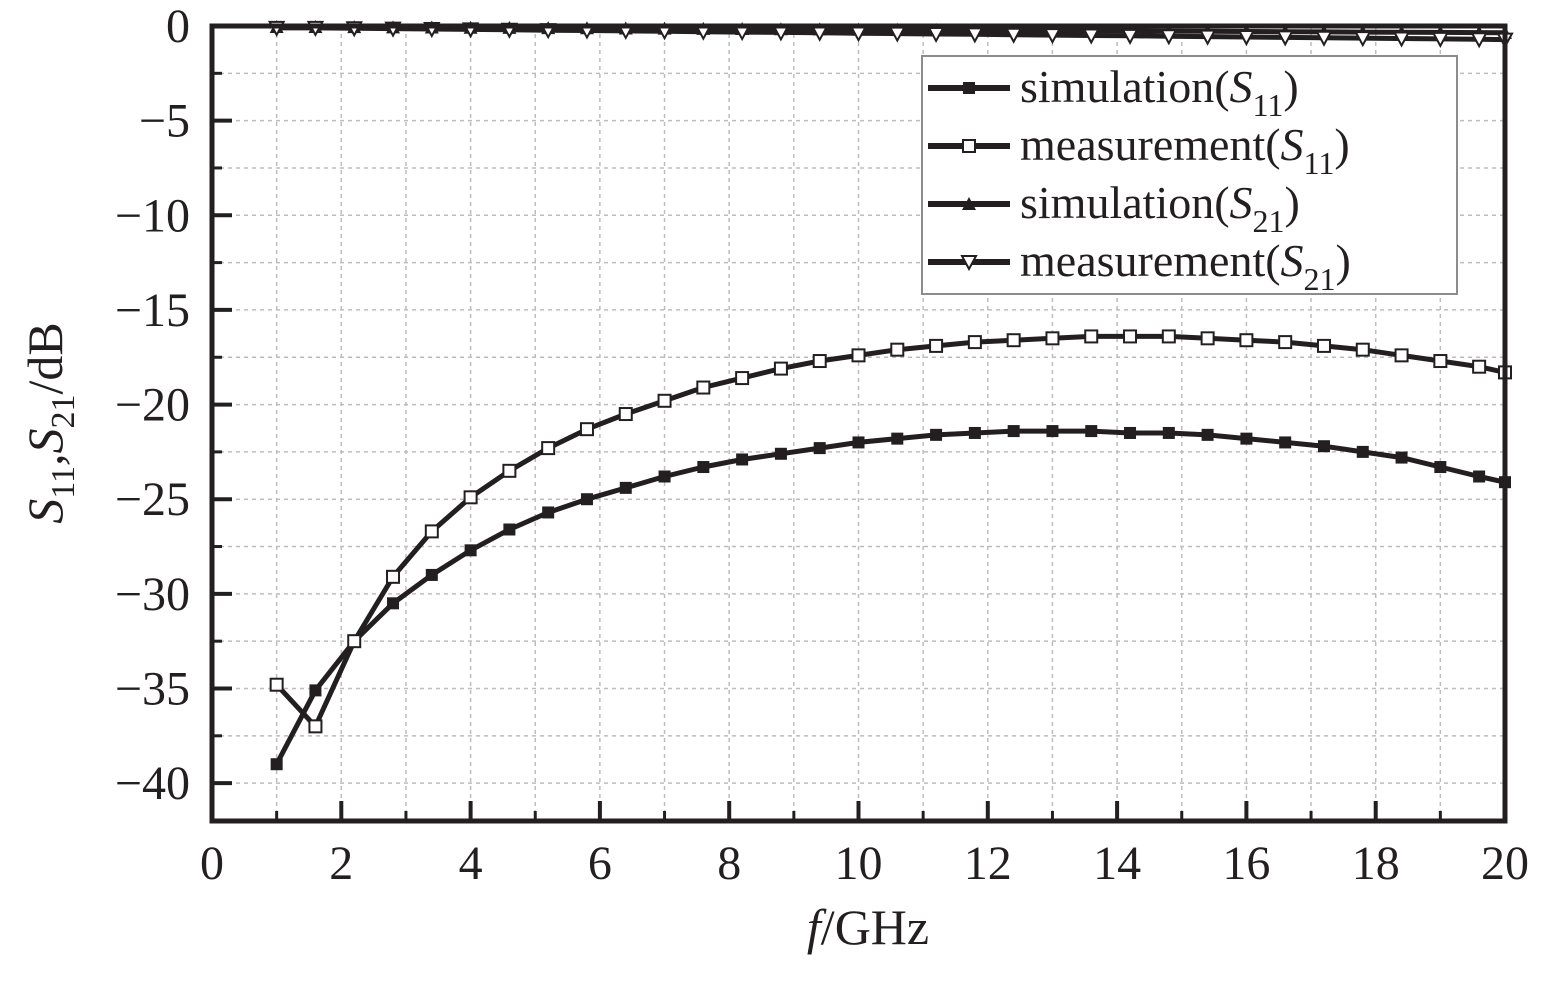 This screenshot has width=1552, height=982. What do you see at coordinates (1117, 863) in the screenshot?
I see `x-tick-label: 14` at bounding box center [1117, 863].